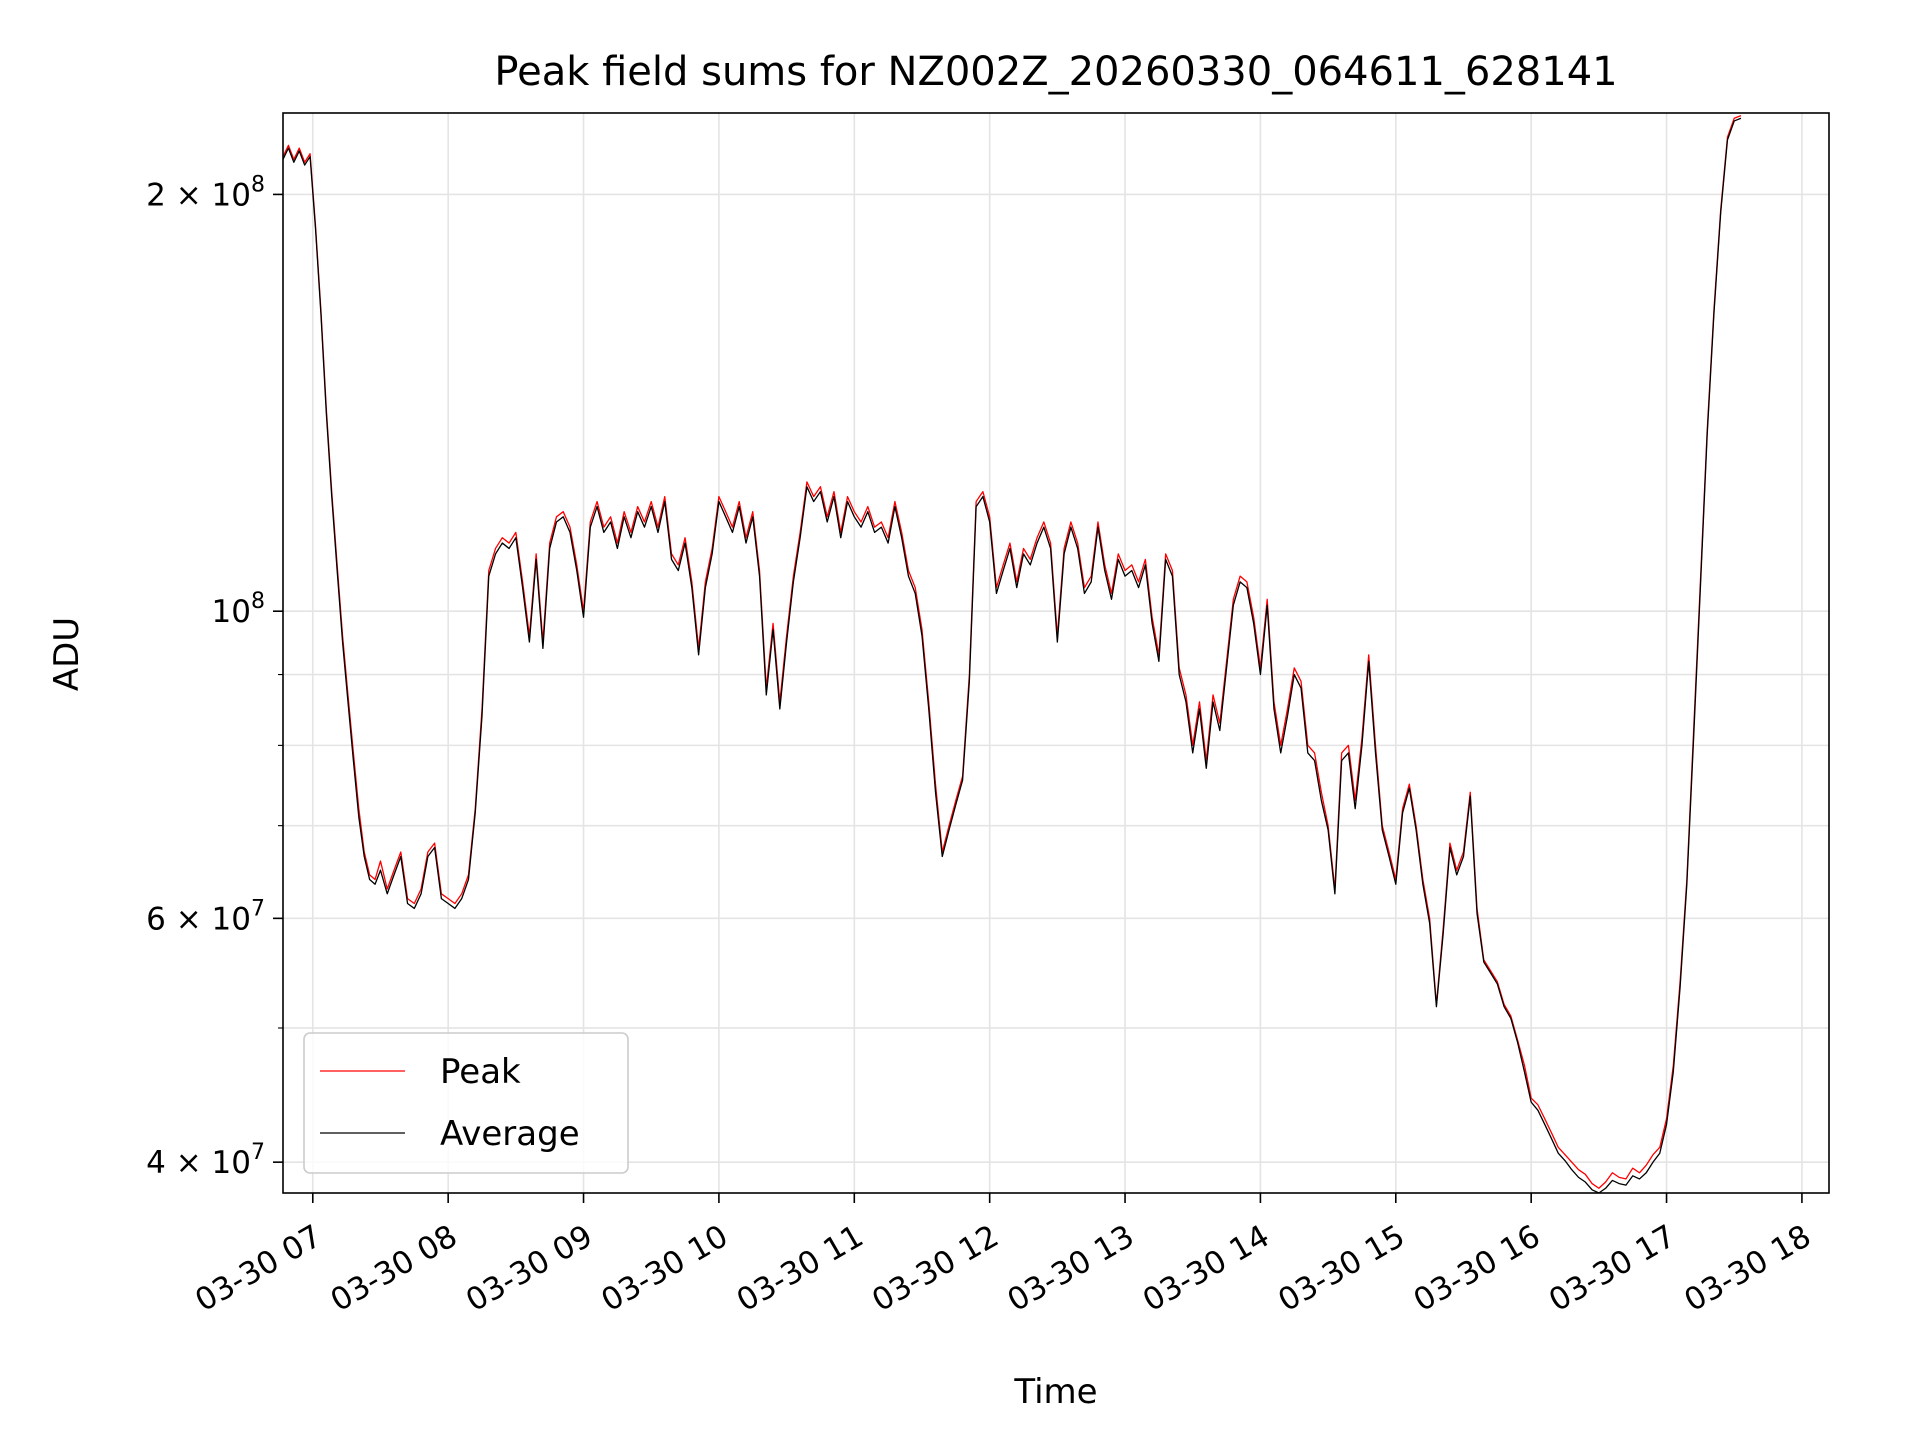  Describe the element at coordinates (205, 916) in the screenshot. I see `y-tick-label: 6 × 107` at that location.